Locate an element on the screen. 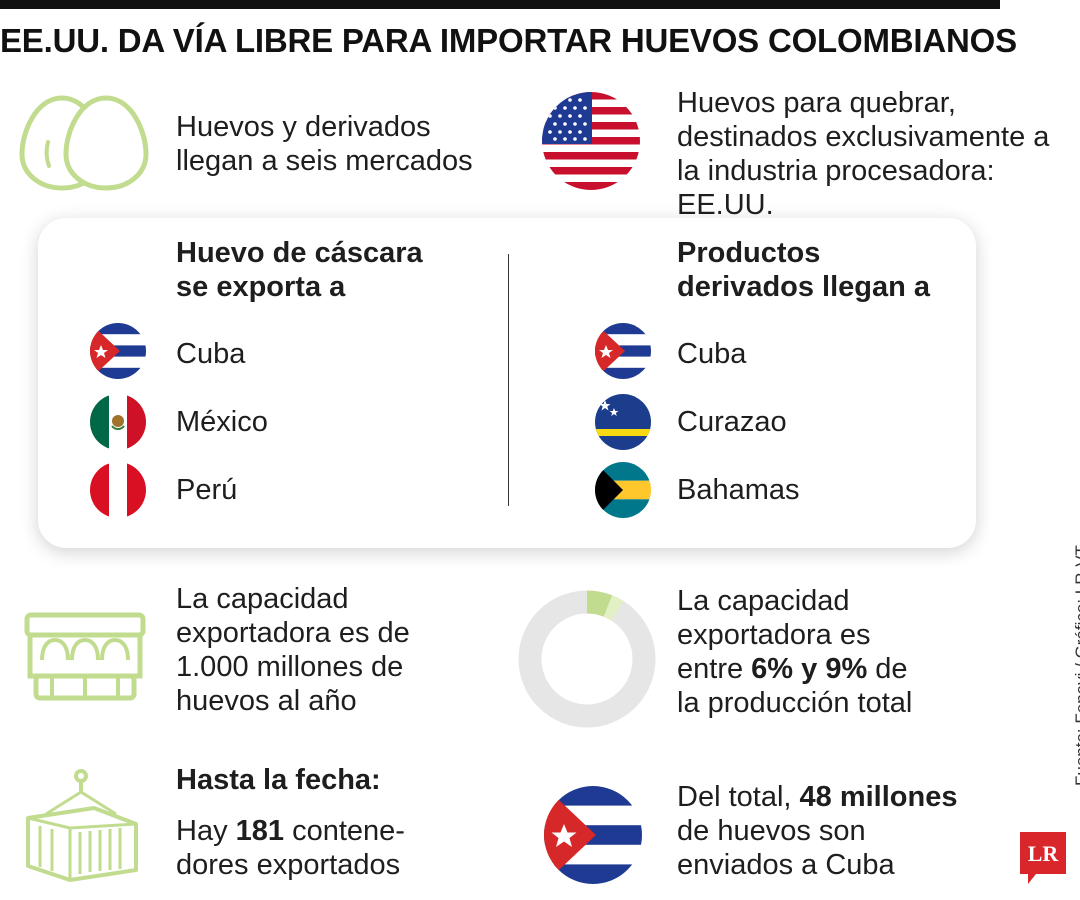 The width and height of the screenshot is (1080, 900). cuba-total-line: de huevos son is located at coordinates (771, 831).